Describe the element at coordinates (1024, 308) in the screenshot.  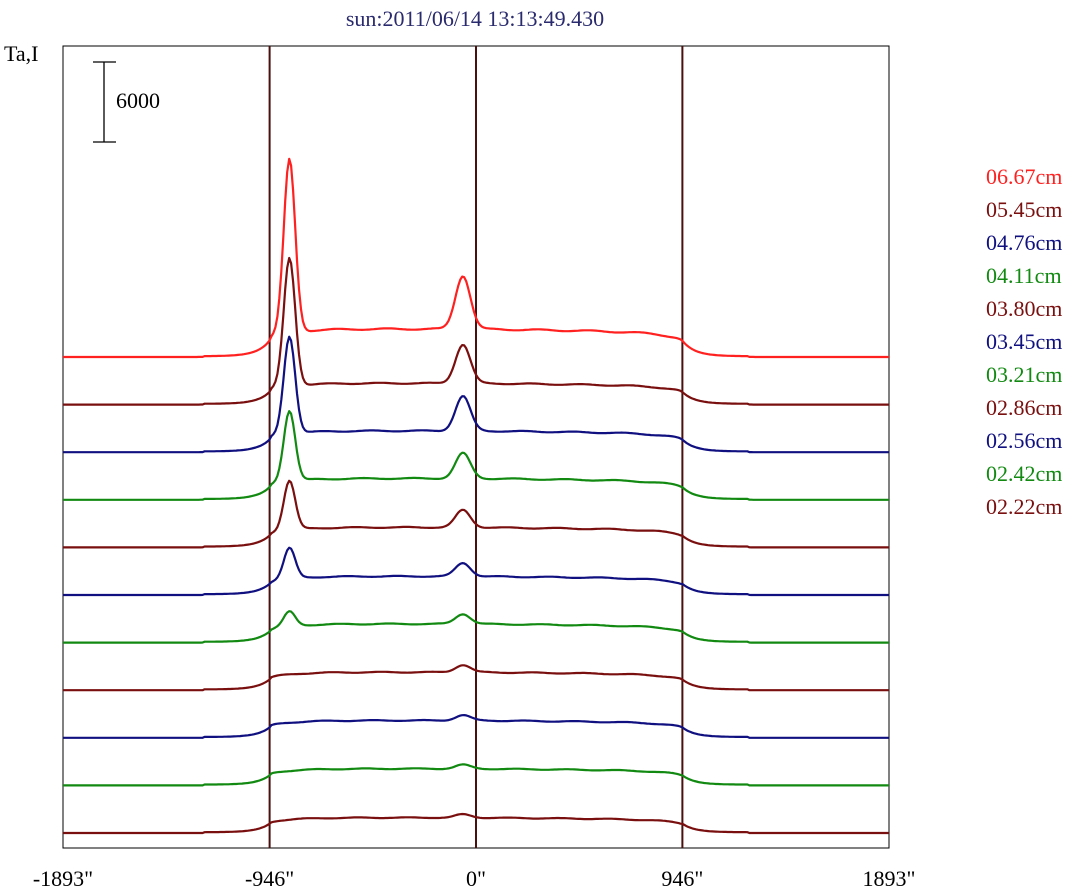
I see `legend-entry: 03.80cm` at that location.